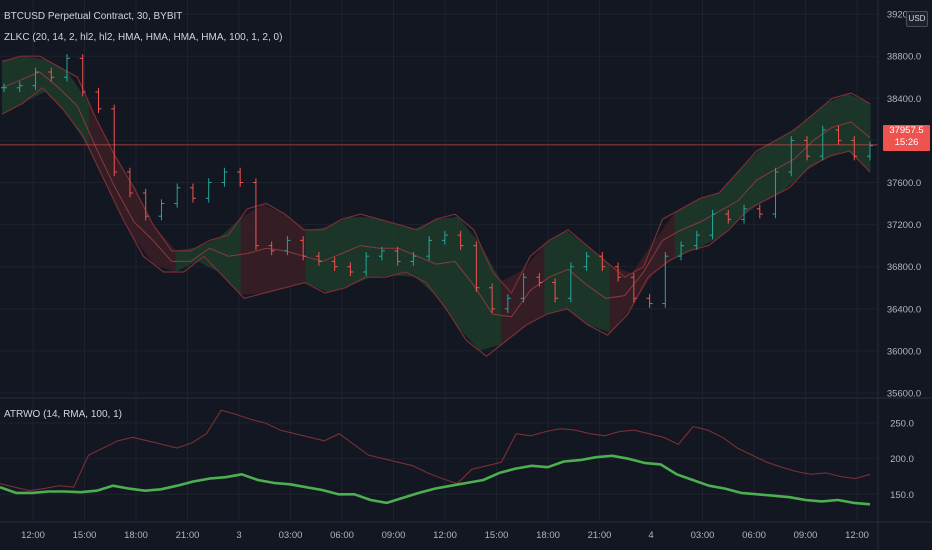  What do you see at coordinates (435, 450) in the screenshot?
I see `atr-upper-line` at bounding box center [435, 450].